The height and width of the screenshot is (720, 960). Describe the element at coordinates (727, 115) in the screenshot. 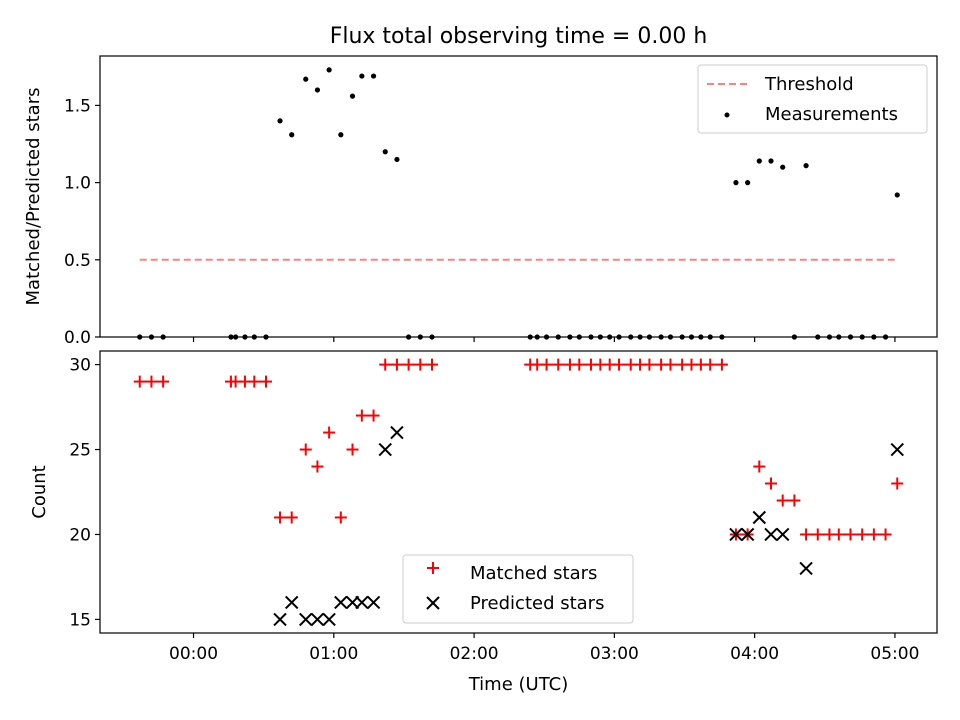

I see `legend-measurements-swatch` at that location.